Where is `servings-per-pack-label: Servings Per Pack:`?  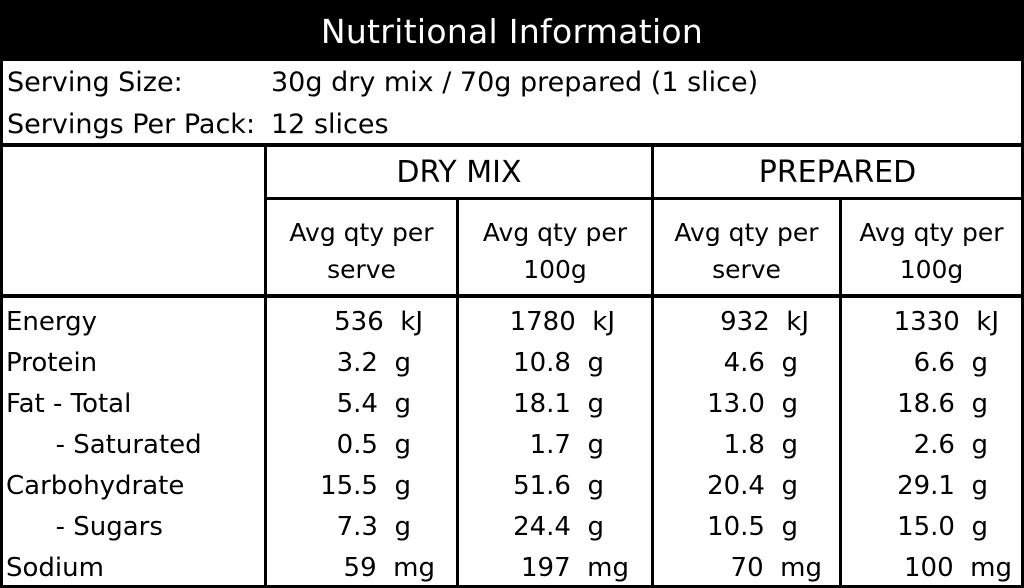 servings-per-pack-label: Servings Per Pack: is located at coordinates (131, 124).